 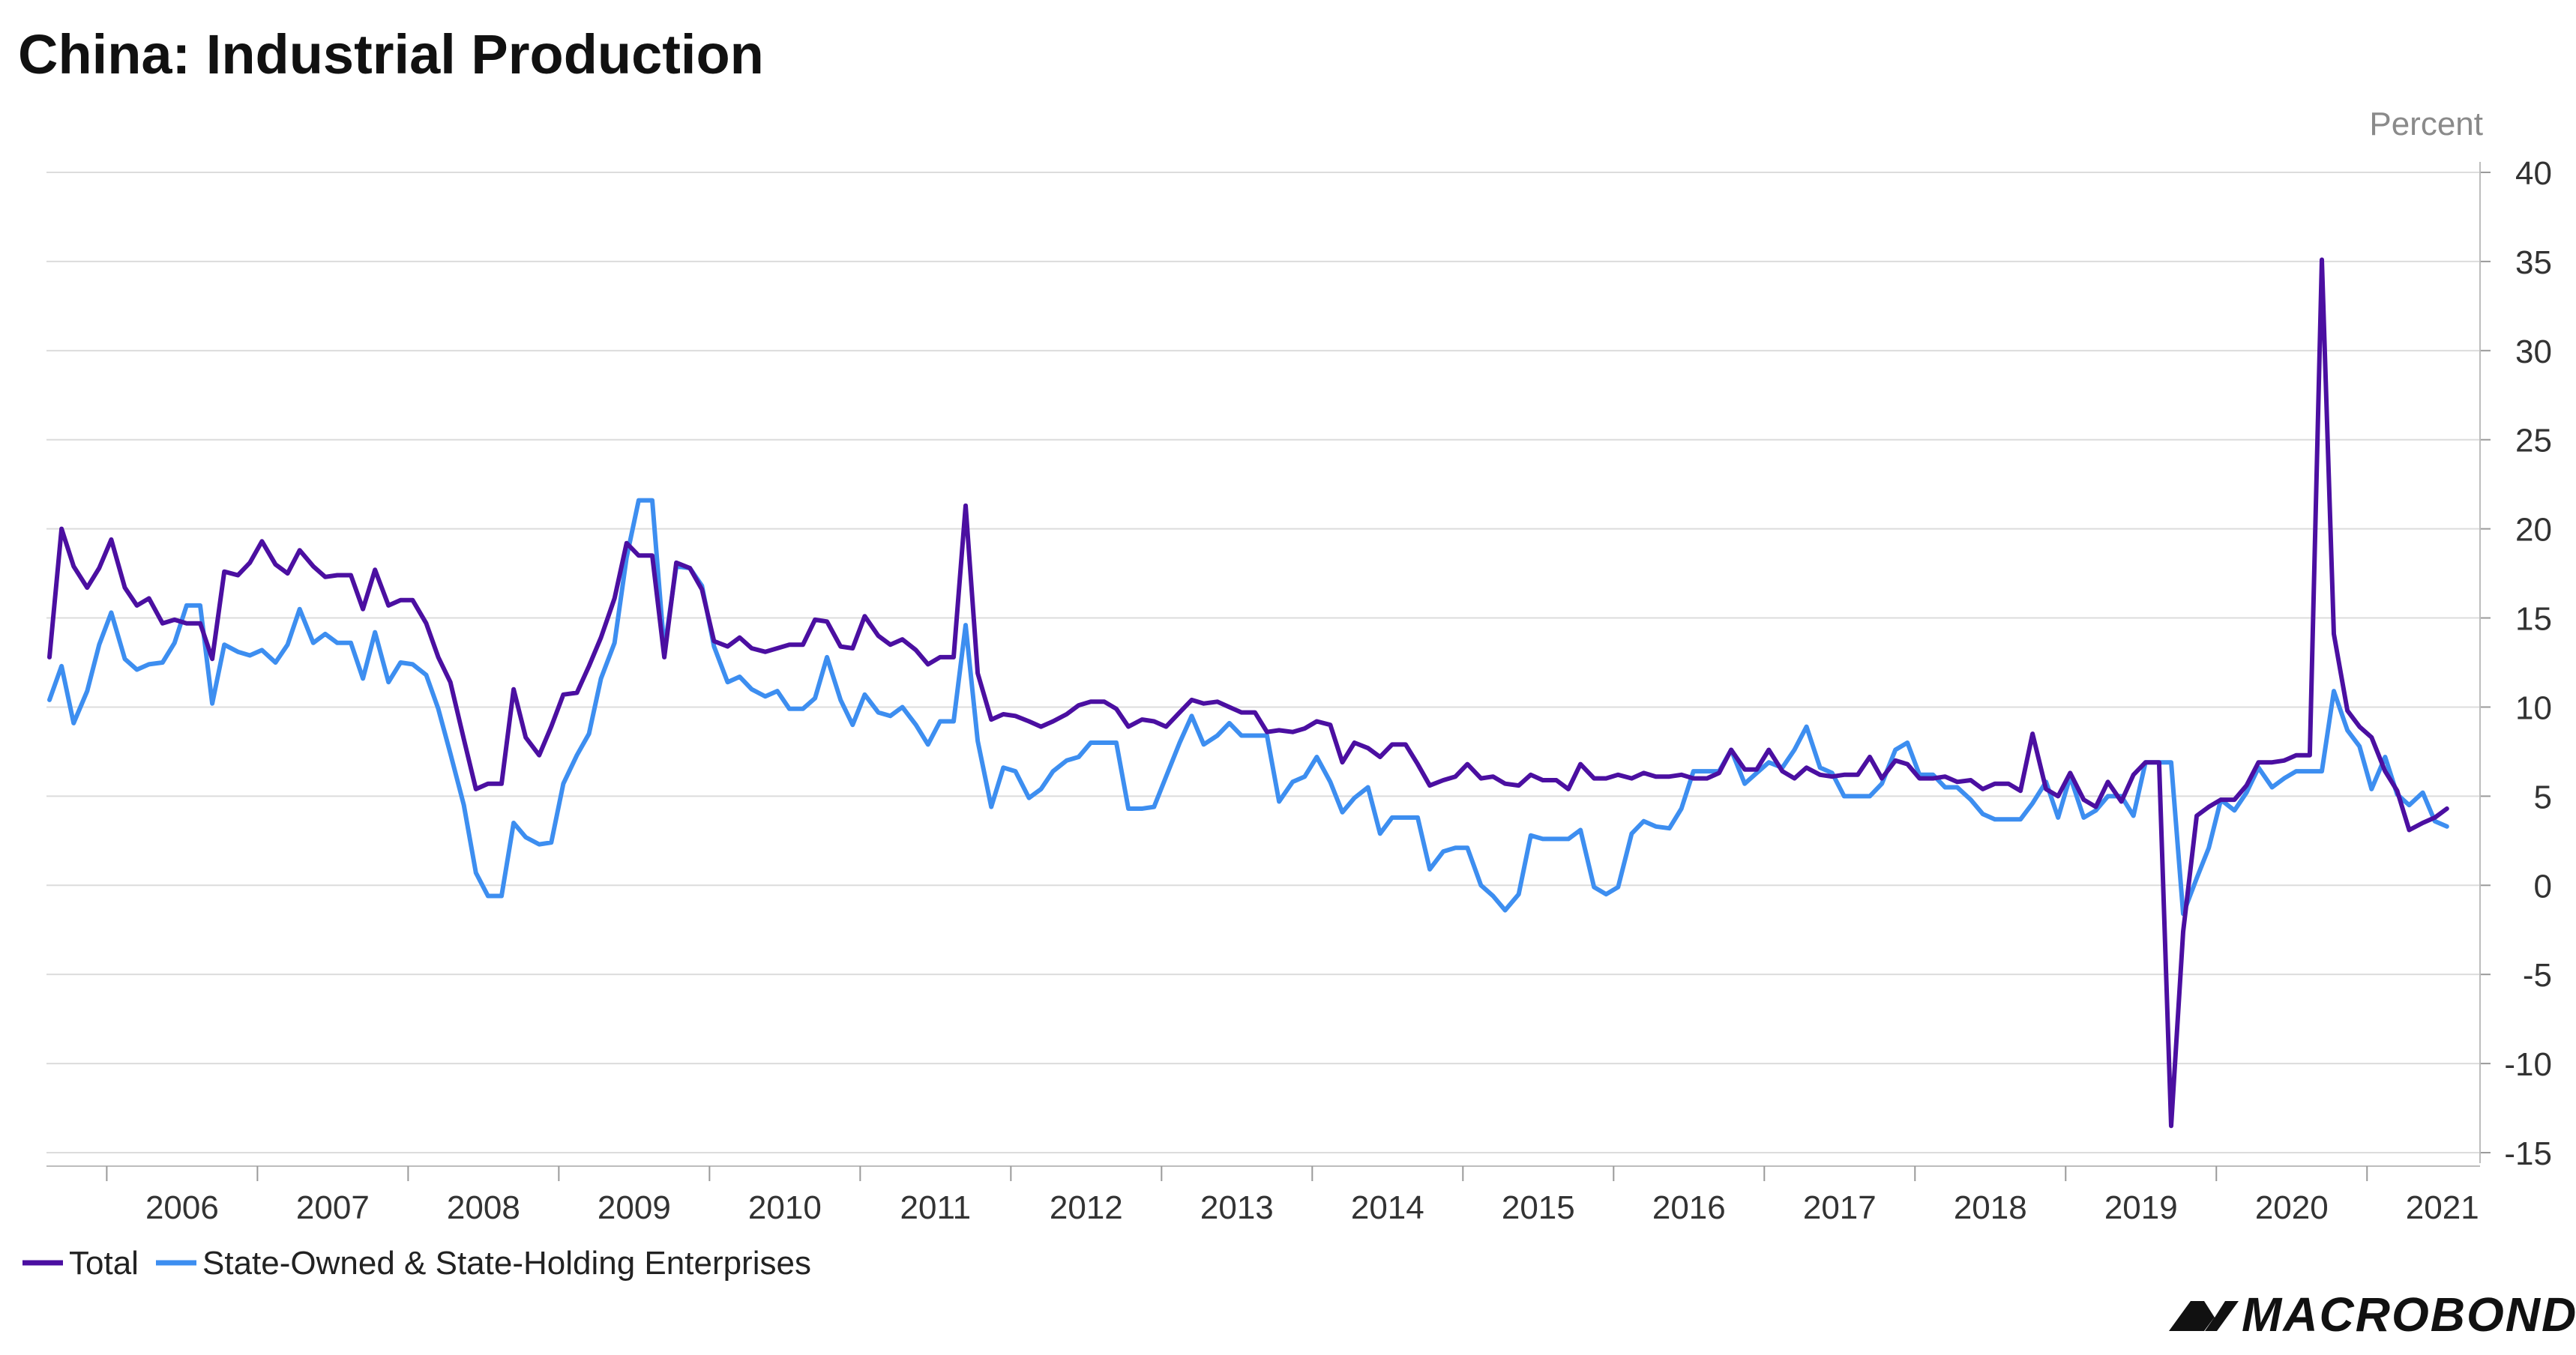 I want to click on chart-title: China: Industrial Production, so click(x=391, y=54).